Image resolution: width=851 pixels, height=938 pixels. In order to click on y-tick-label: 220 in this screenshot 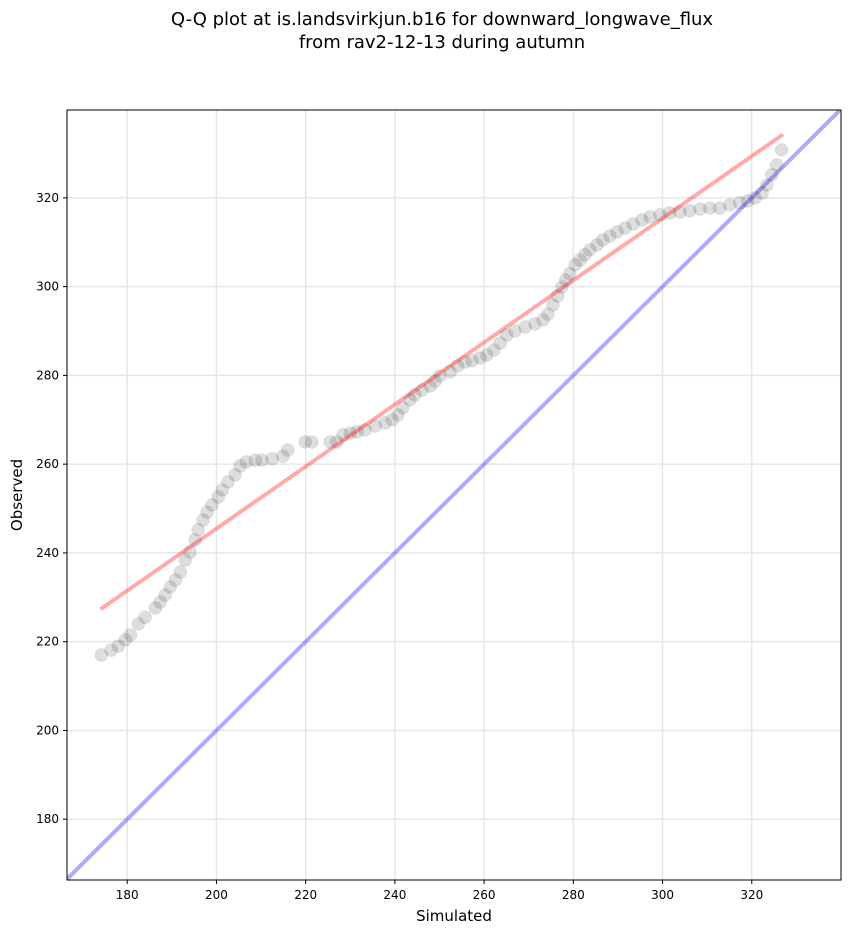, I will do `click(47, 642)`.